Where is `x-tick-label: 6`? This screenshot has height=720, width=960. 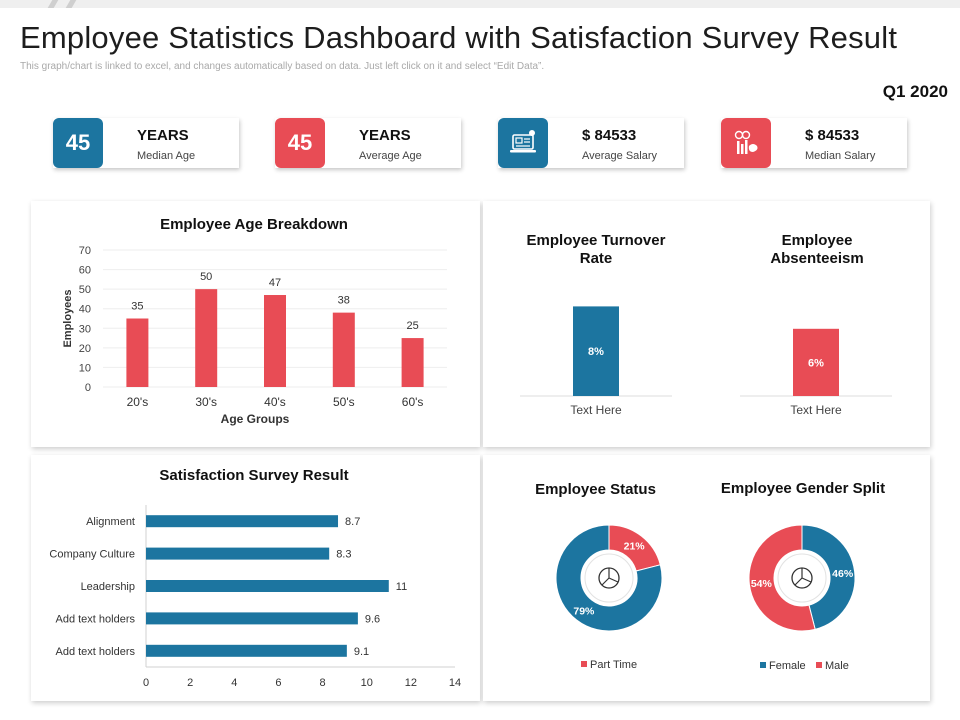 x-tick-label: 6 is located at coordinates (278, 683).